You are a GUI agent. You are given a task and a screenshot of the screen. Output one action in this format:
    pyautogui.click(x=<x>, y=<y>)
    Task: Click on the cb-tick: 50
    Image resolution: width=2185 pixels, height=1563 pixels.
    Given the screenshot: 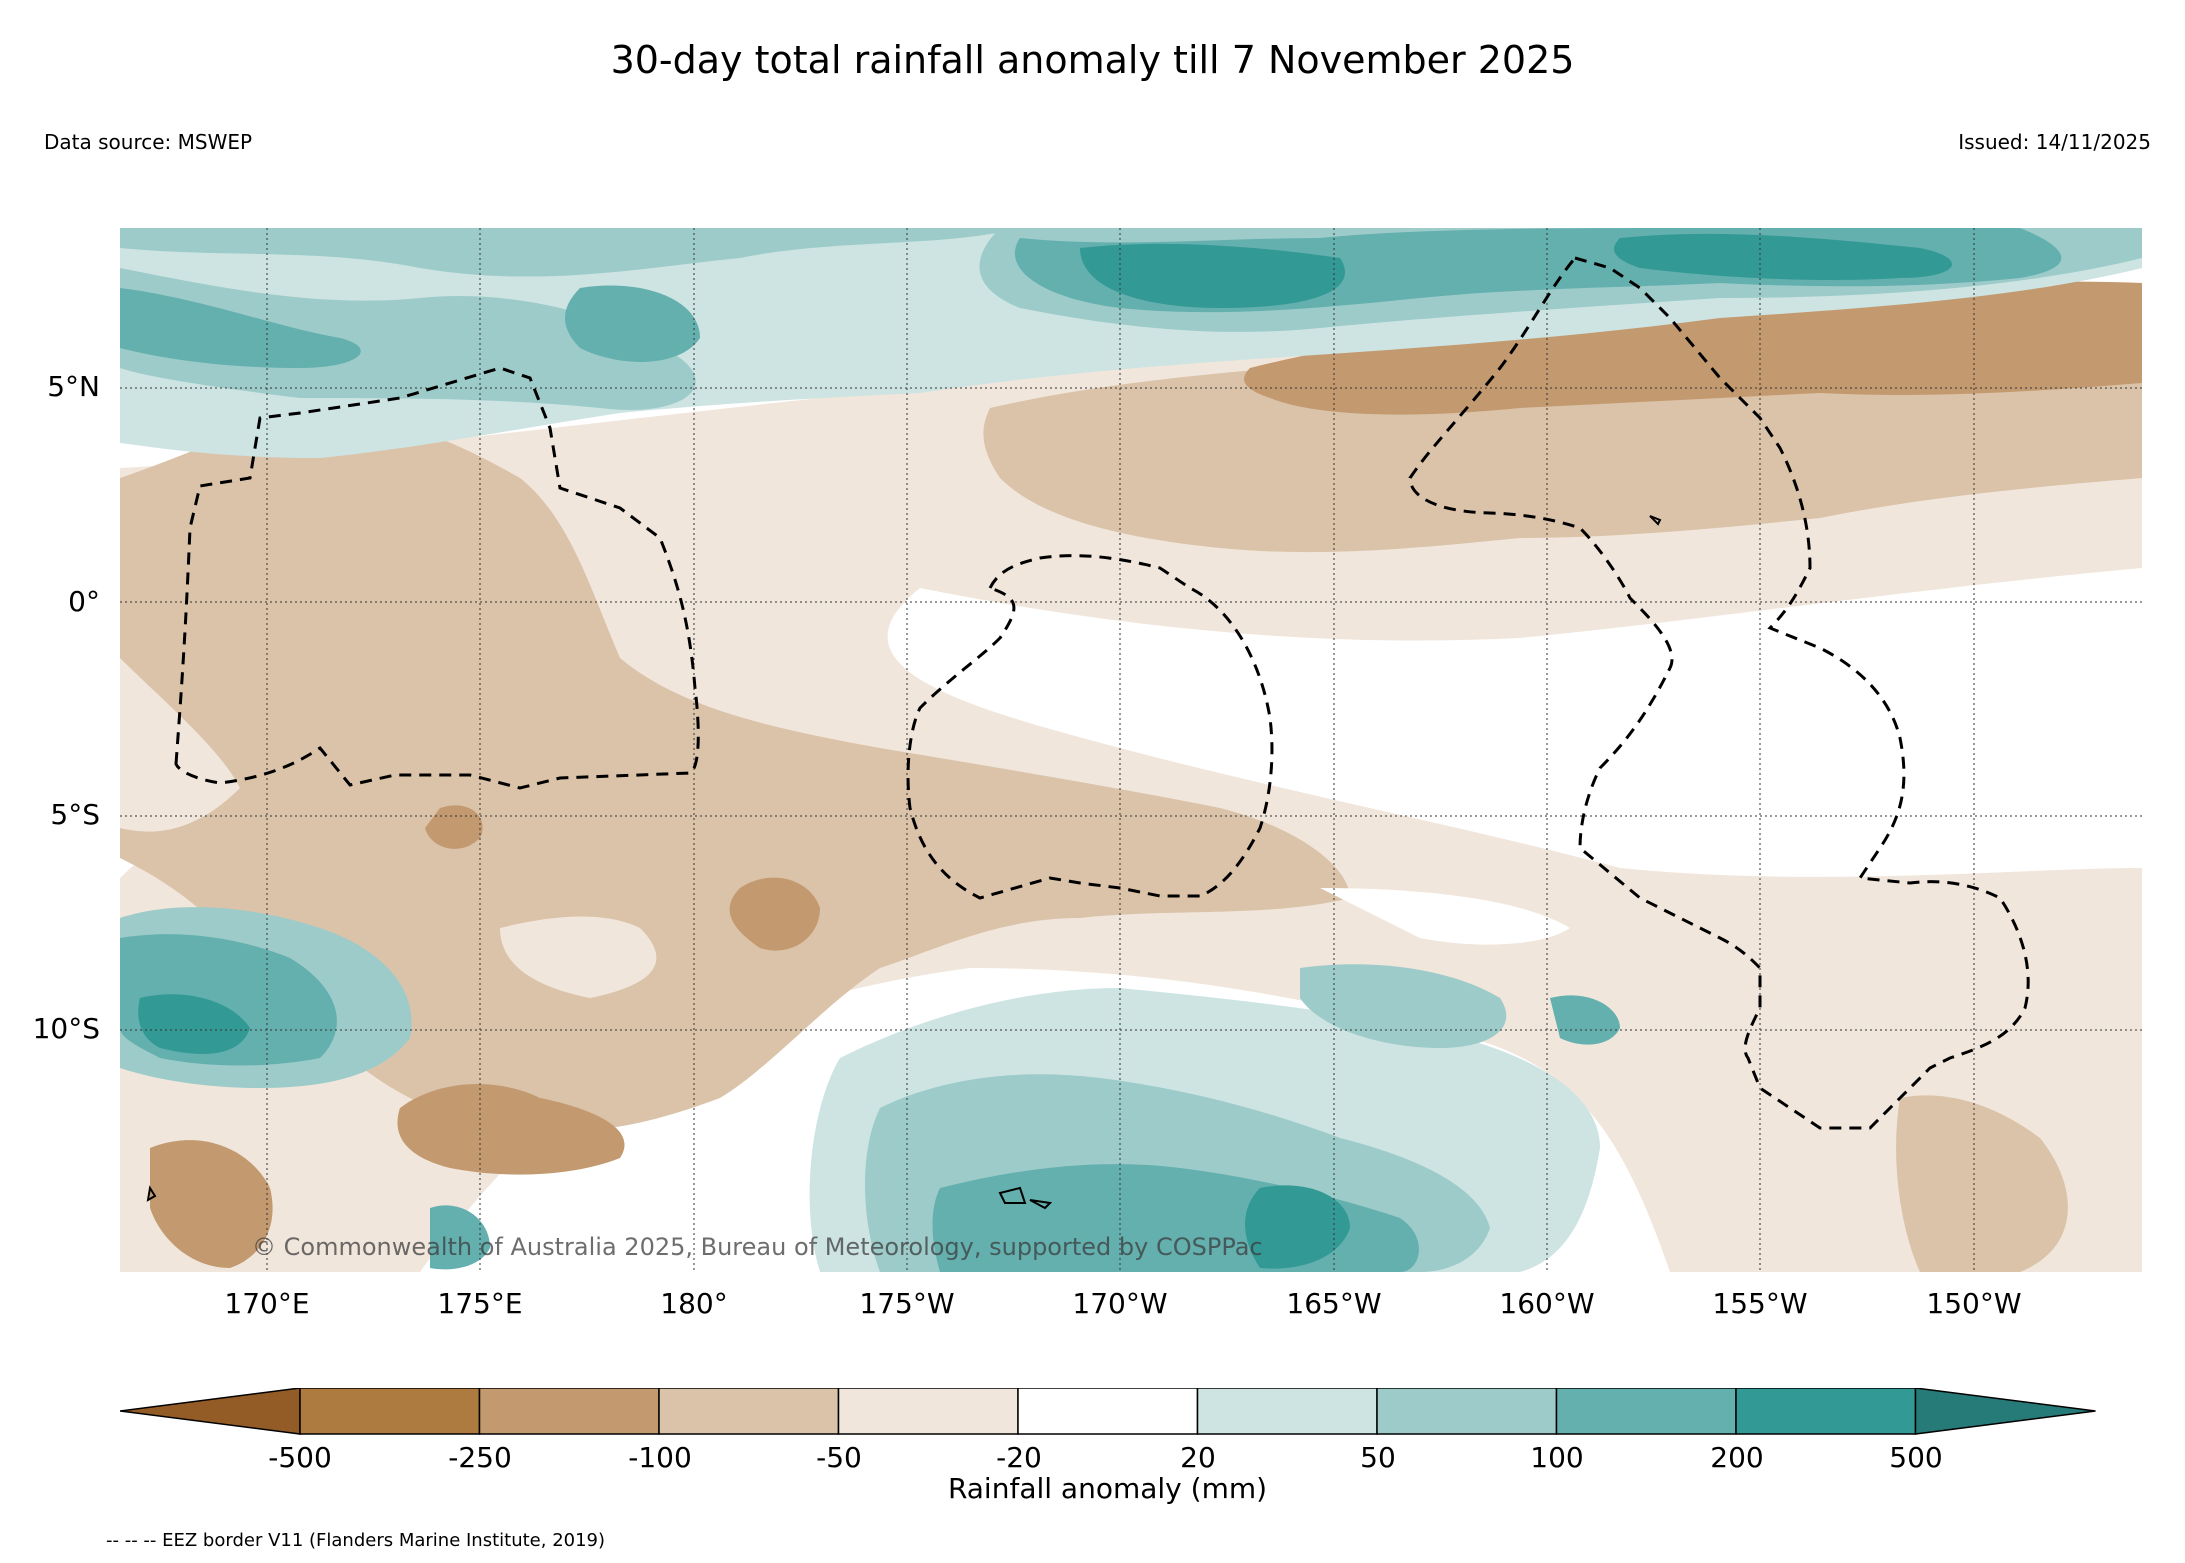 What is the action you would take?
    pyautogui.click(x=1378, y=1457)
    